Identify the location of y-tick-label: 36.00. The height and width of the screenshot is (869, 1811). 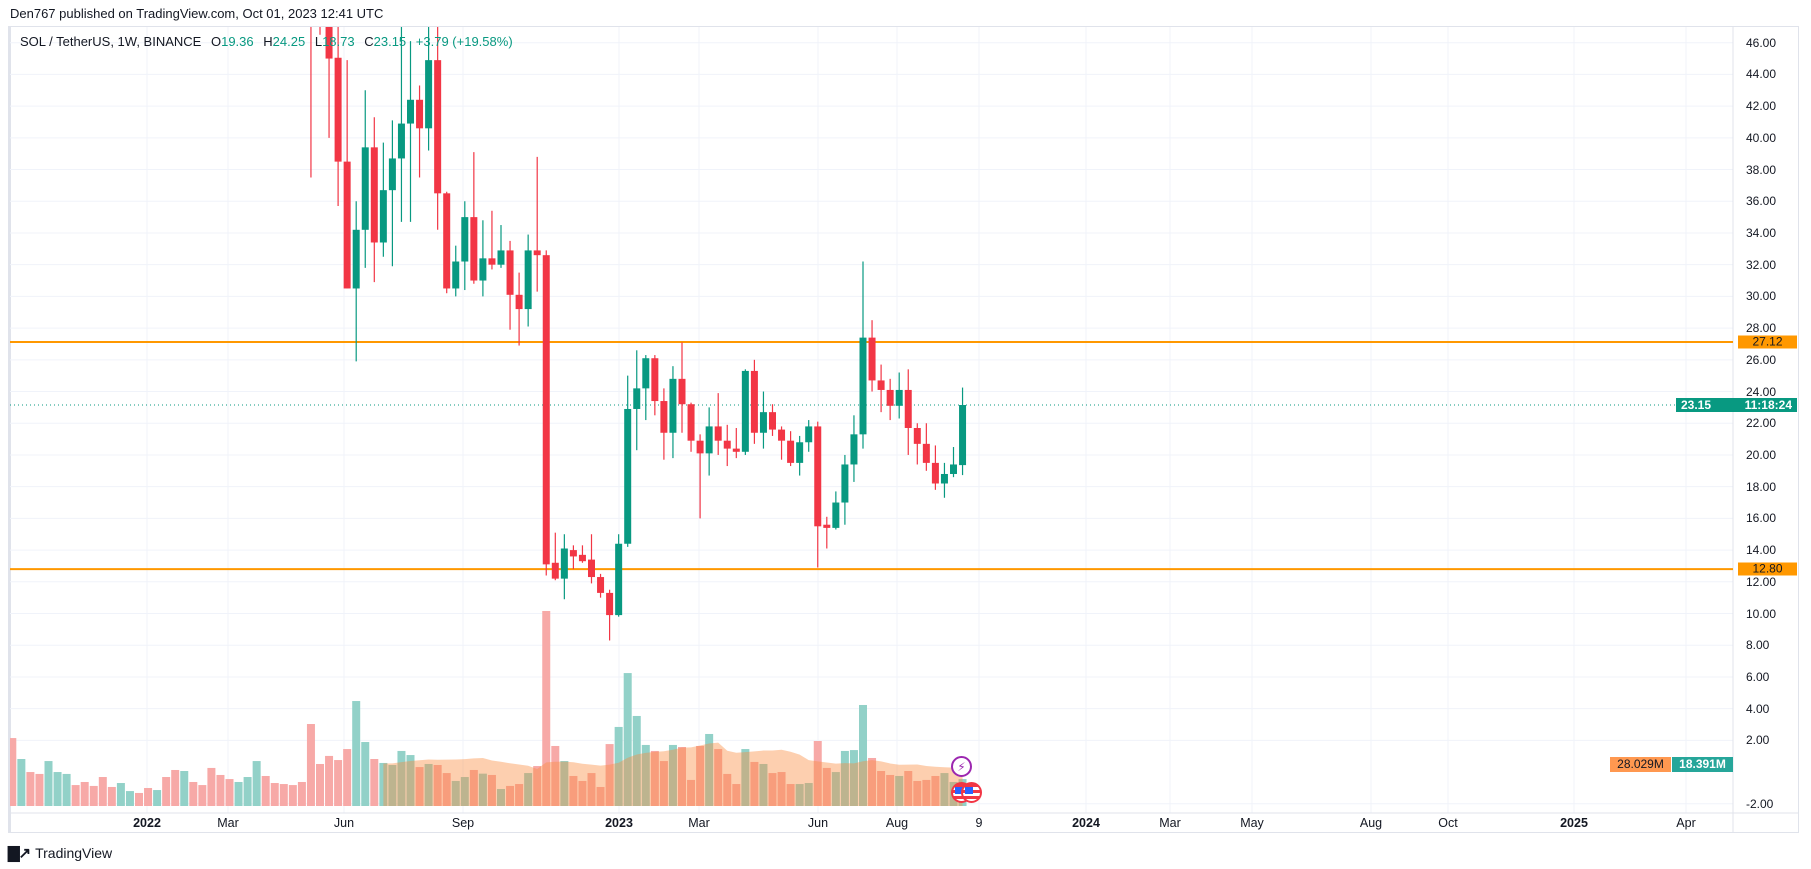
(1761, 201).